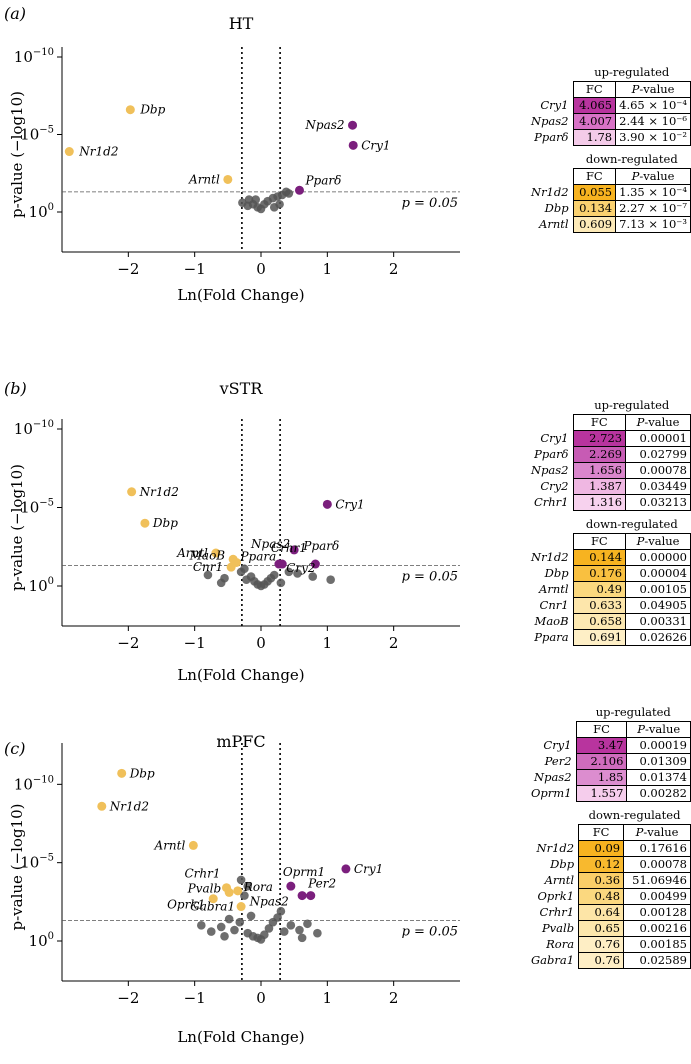 This screenshot has width=691, height=1064. I want to click on p-value: 0.00078, so click(657, 864).